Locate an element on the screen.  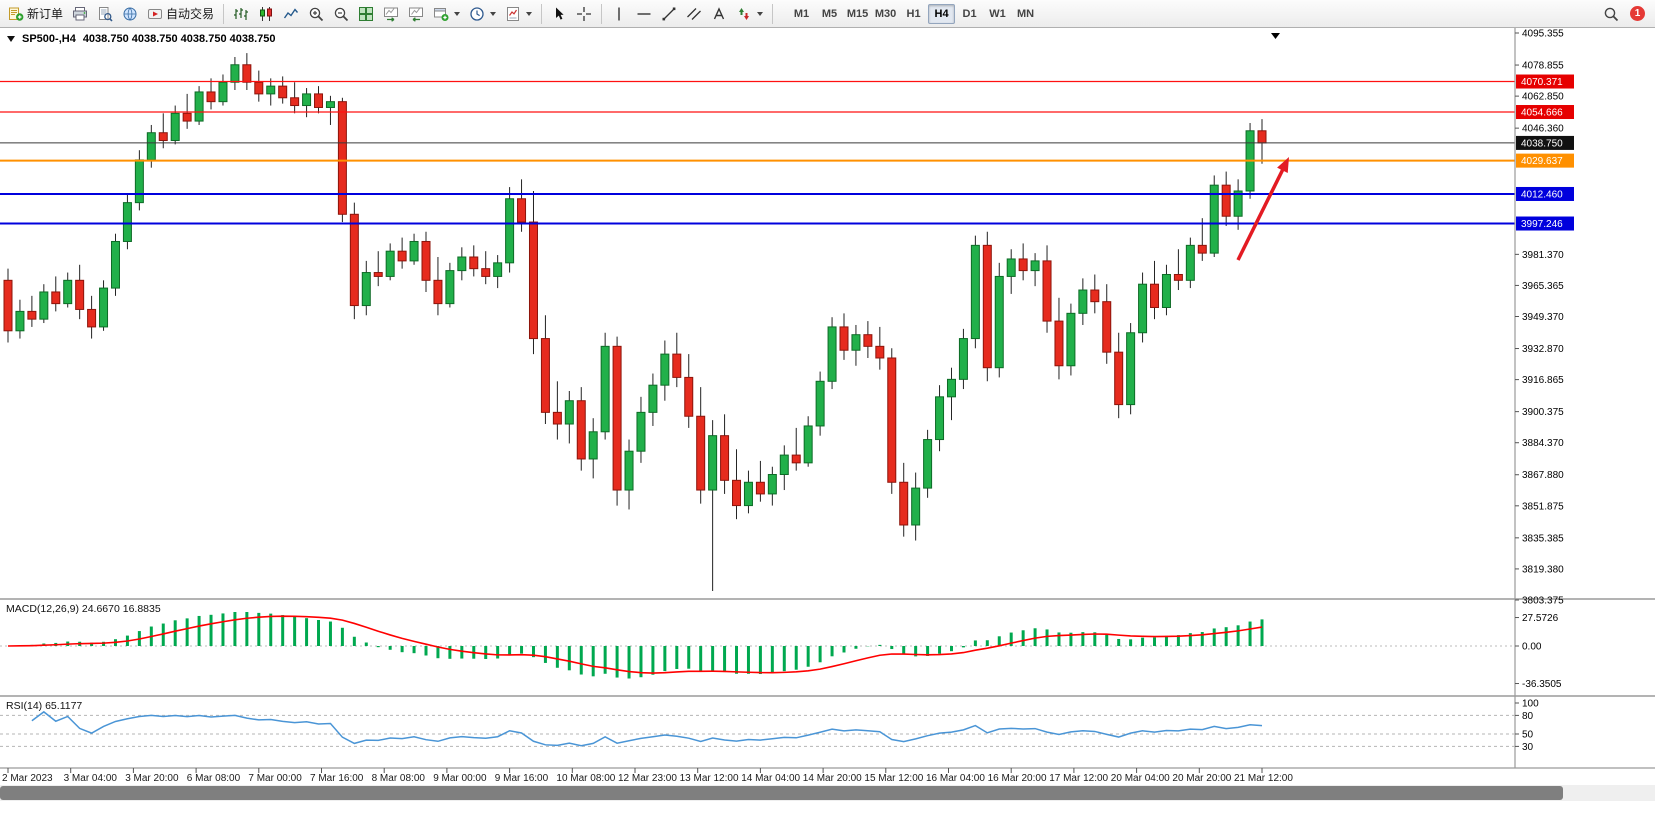
timeframe-w1-button: W1 is located at coordinates (997, 13).